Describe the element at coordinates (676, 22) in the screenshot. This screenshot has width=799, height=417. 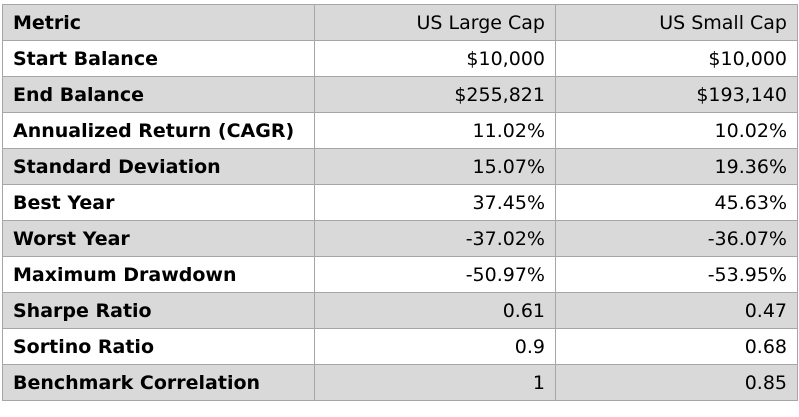
I see `header-us-small-cap: US Small Cap` at that location.